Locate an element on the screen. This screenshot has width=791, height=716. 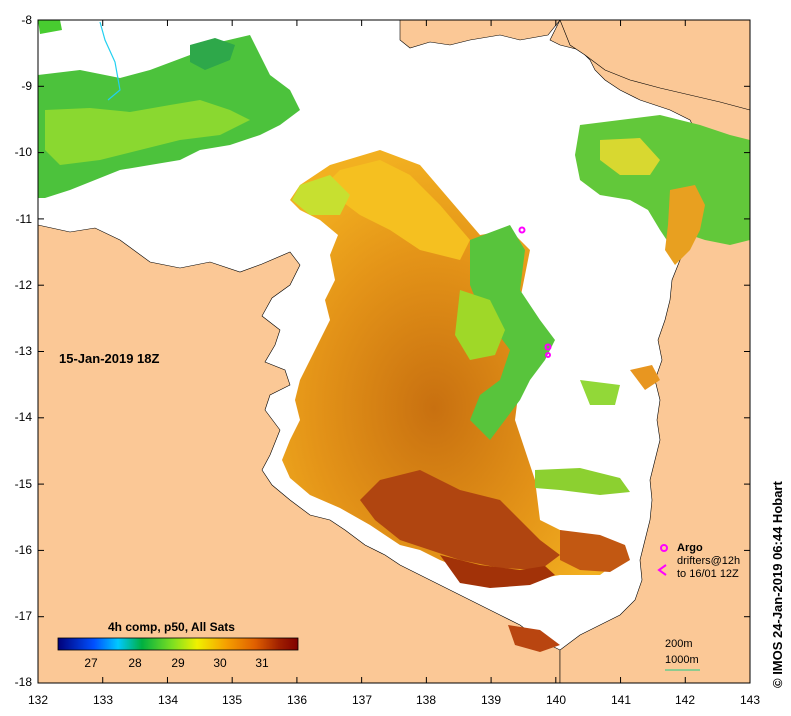
lon-tick-label: 137 is located at coordinates (362, 700).